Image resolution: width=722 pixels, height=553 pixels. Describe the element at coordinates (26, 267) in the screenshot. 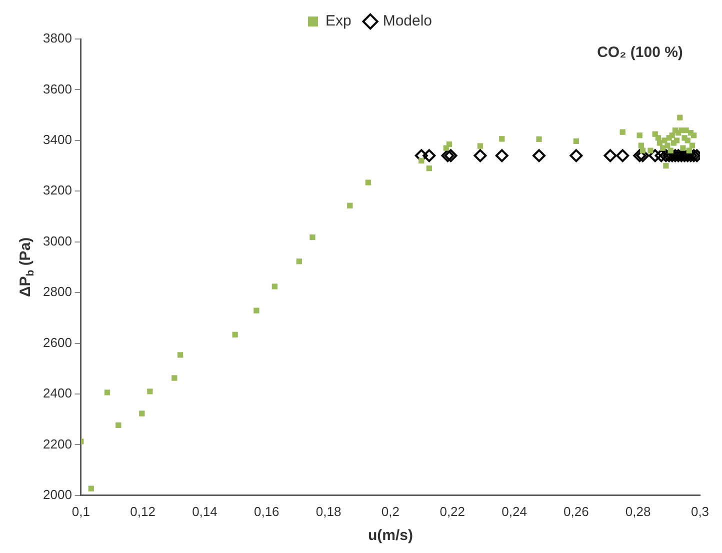

I see `y-axis-title: ΔPb (Pa)` at that location.